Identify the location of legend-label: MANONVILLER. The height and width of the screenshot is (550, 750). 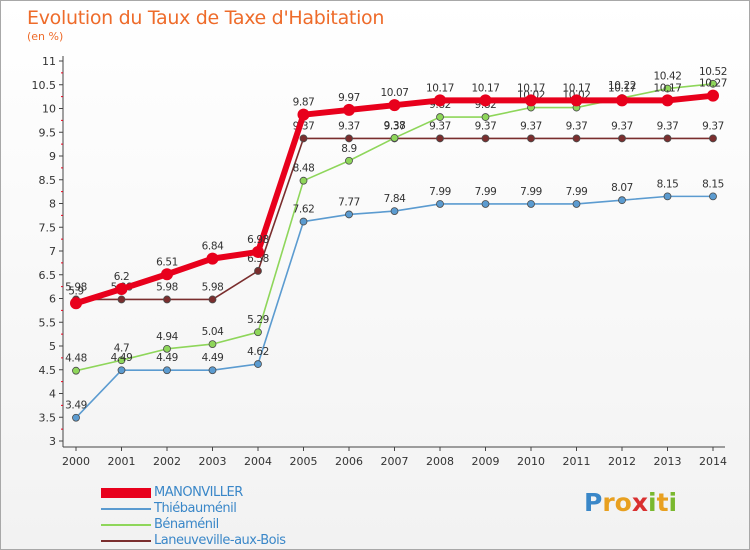
(198, 492).